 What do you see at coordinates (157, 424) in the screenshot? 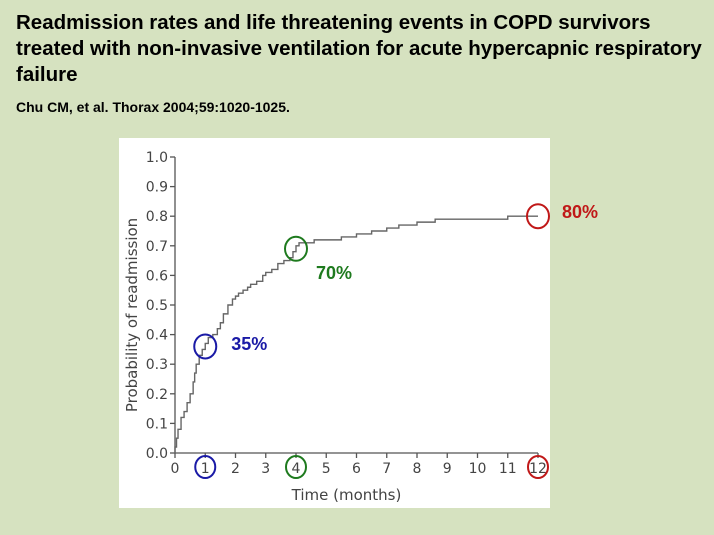
I see `y-tick-label: 0.1` at bounding box center [157, 424].